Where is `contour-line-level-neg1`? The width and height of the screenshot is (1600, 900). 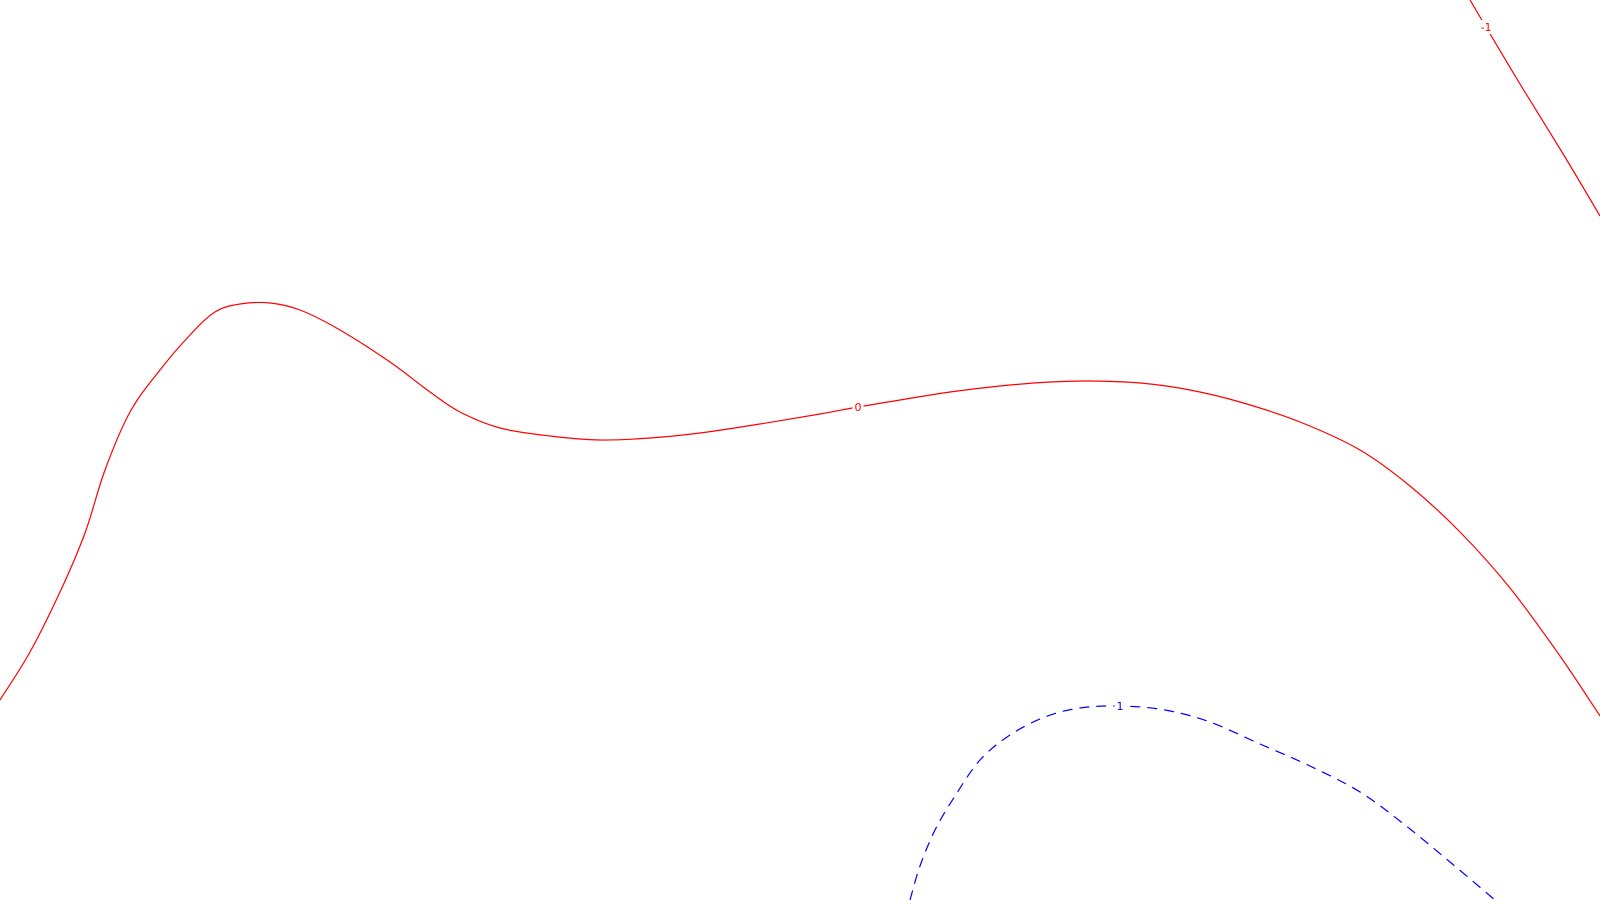 contour-line-level-neg1 is located at coordinates (1534, 108).